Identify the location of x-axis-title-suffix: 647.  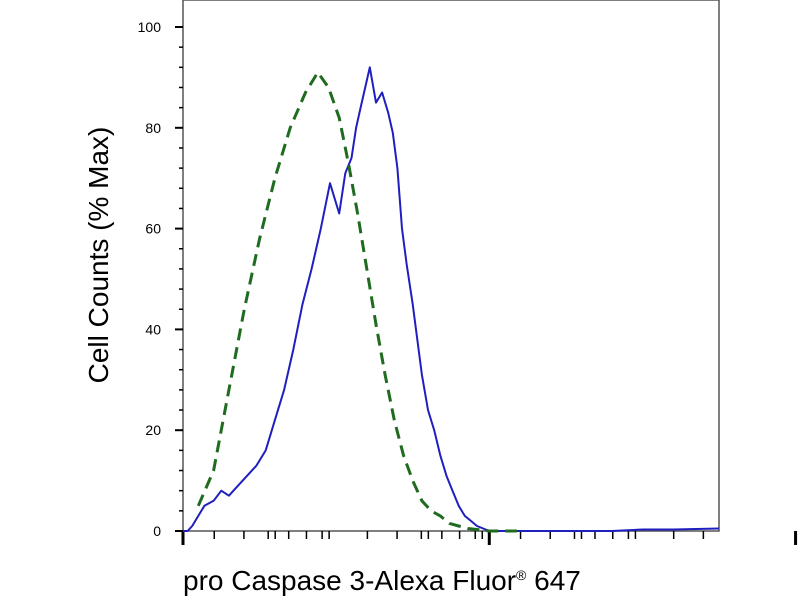
(553, 580).